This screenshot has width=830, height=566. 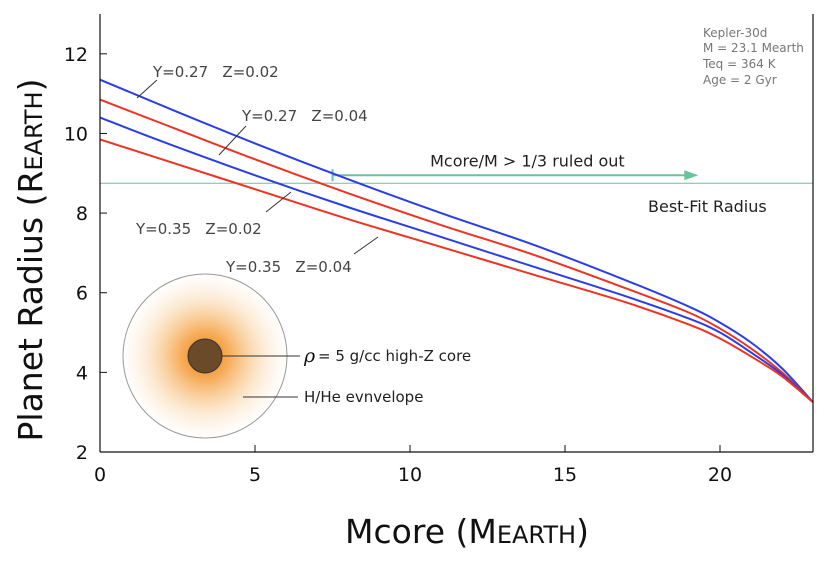 What do you see at coordinates (691, 175) in the screenshot?
I see `ruled-out-arrowhead` at bounding box center [691, 175].